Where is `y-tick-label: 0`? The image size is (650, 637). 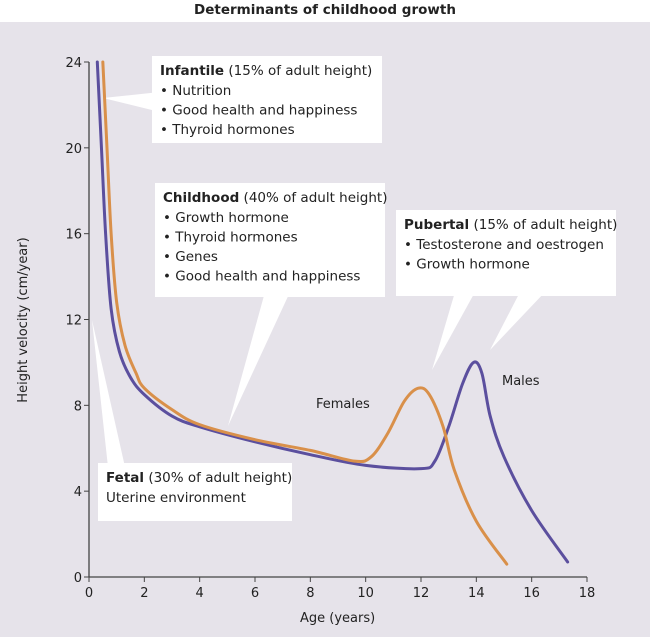 y-tick-label: 0 is located at coordinates (78, 578).